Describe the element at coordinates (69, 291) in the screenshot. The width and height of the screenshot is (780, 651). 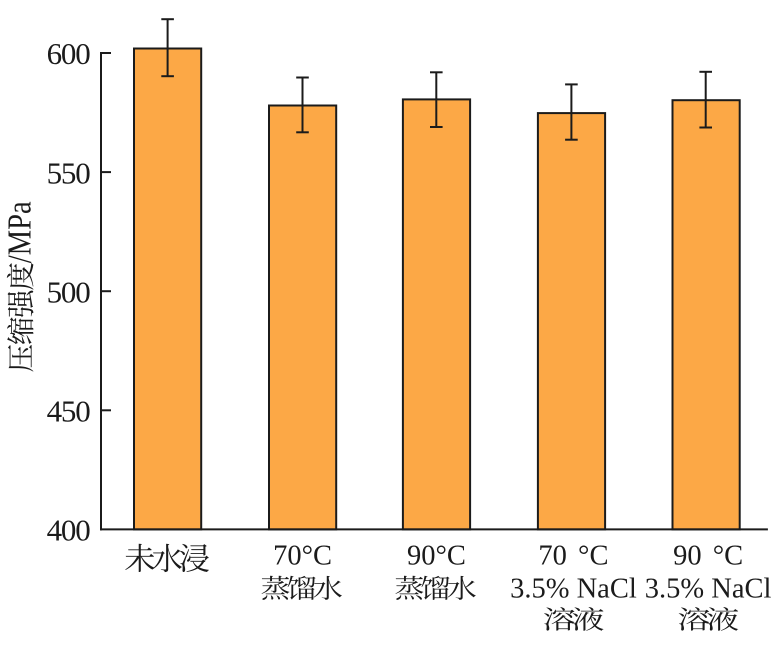
I see `svg-text: 500` at that location.